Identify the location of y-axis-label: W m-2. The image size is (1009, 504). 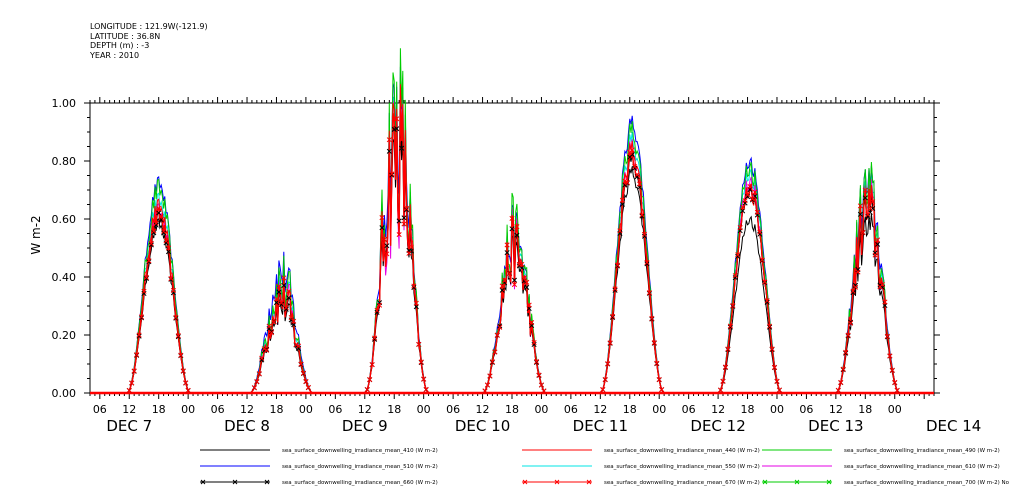
(36, 234).